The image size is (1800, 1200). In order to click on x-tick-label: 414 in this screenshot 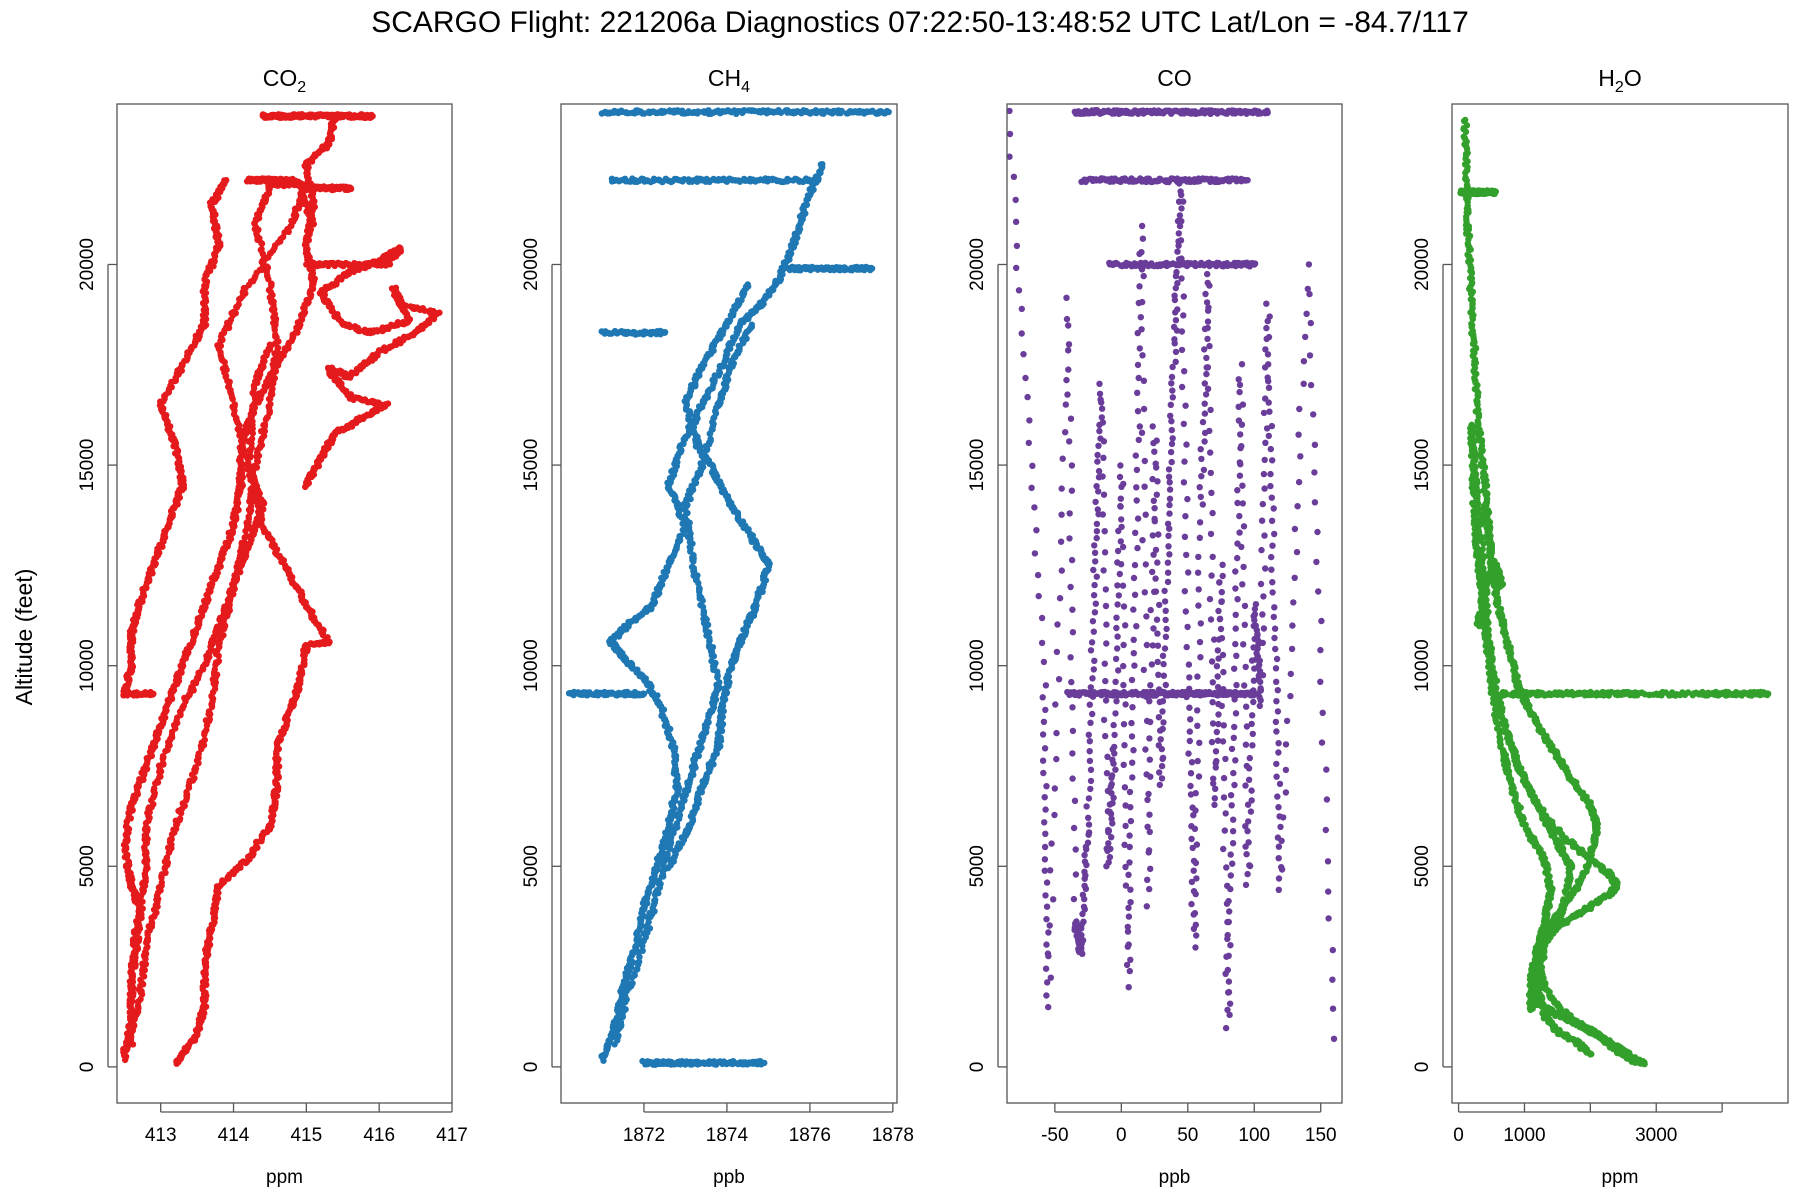, I will do `click(234, 1135)`.